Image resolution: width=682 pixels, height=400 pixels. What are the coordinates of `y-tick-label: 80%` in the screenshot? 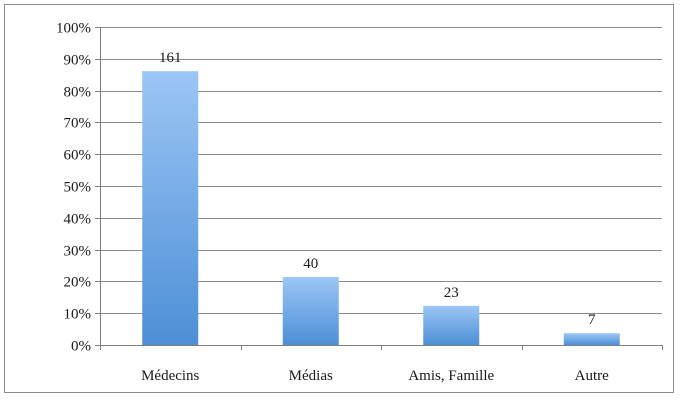 It's located at (78, 93).